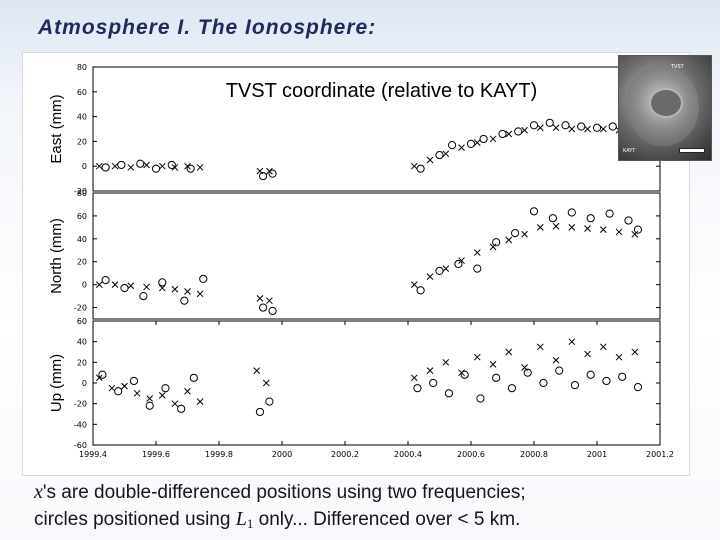  Describe the element at coordinates (207, 27) in the screenshot. I see `slide-title: Atmosphere I. The Ionosphere:` at that location.